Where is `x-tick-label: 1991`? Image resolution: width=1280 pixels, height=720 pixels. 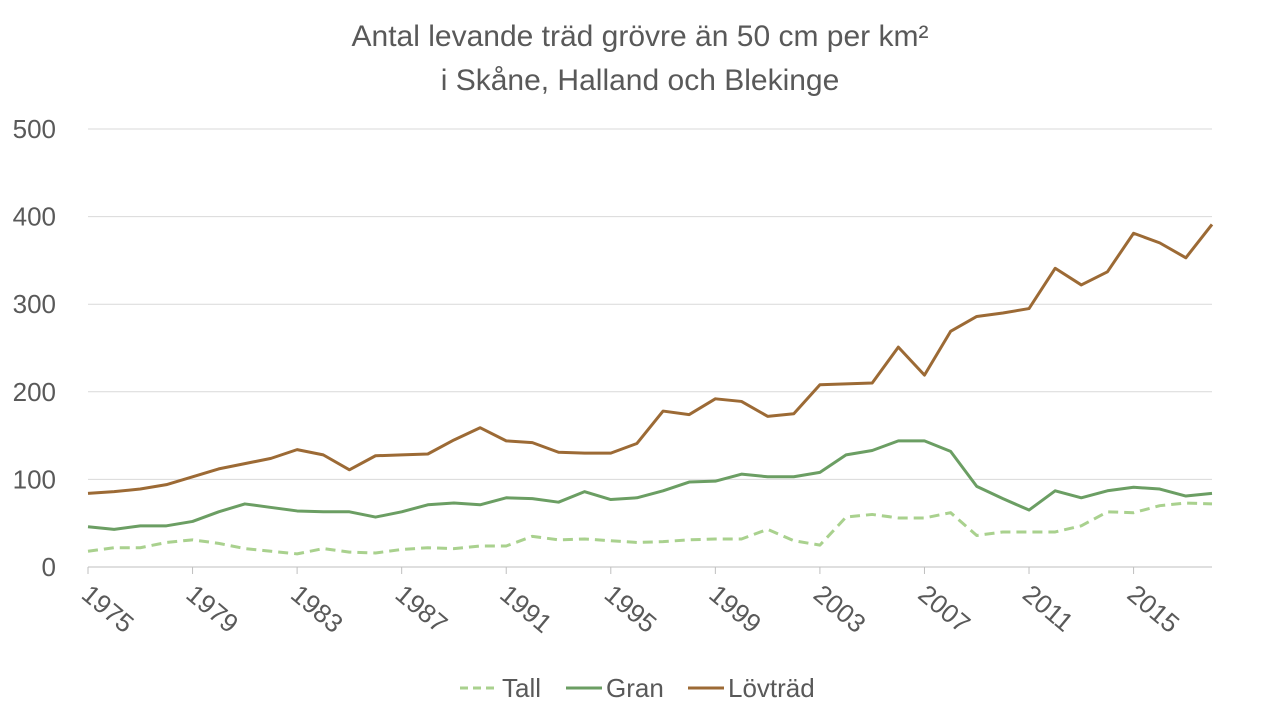 x-tick-label: 1991 is located at coordinates (526, 609).